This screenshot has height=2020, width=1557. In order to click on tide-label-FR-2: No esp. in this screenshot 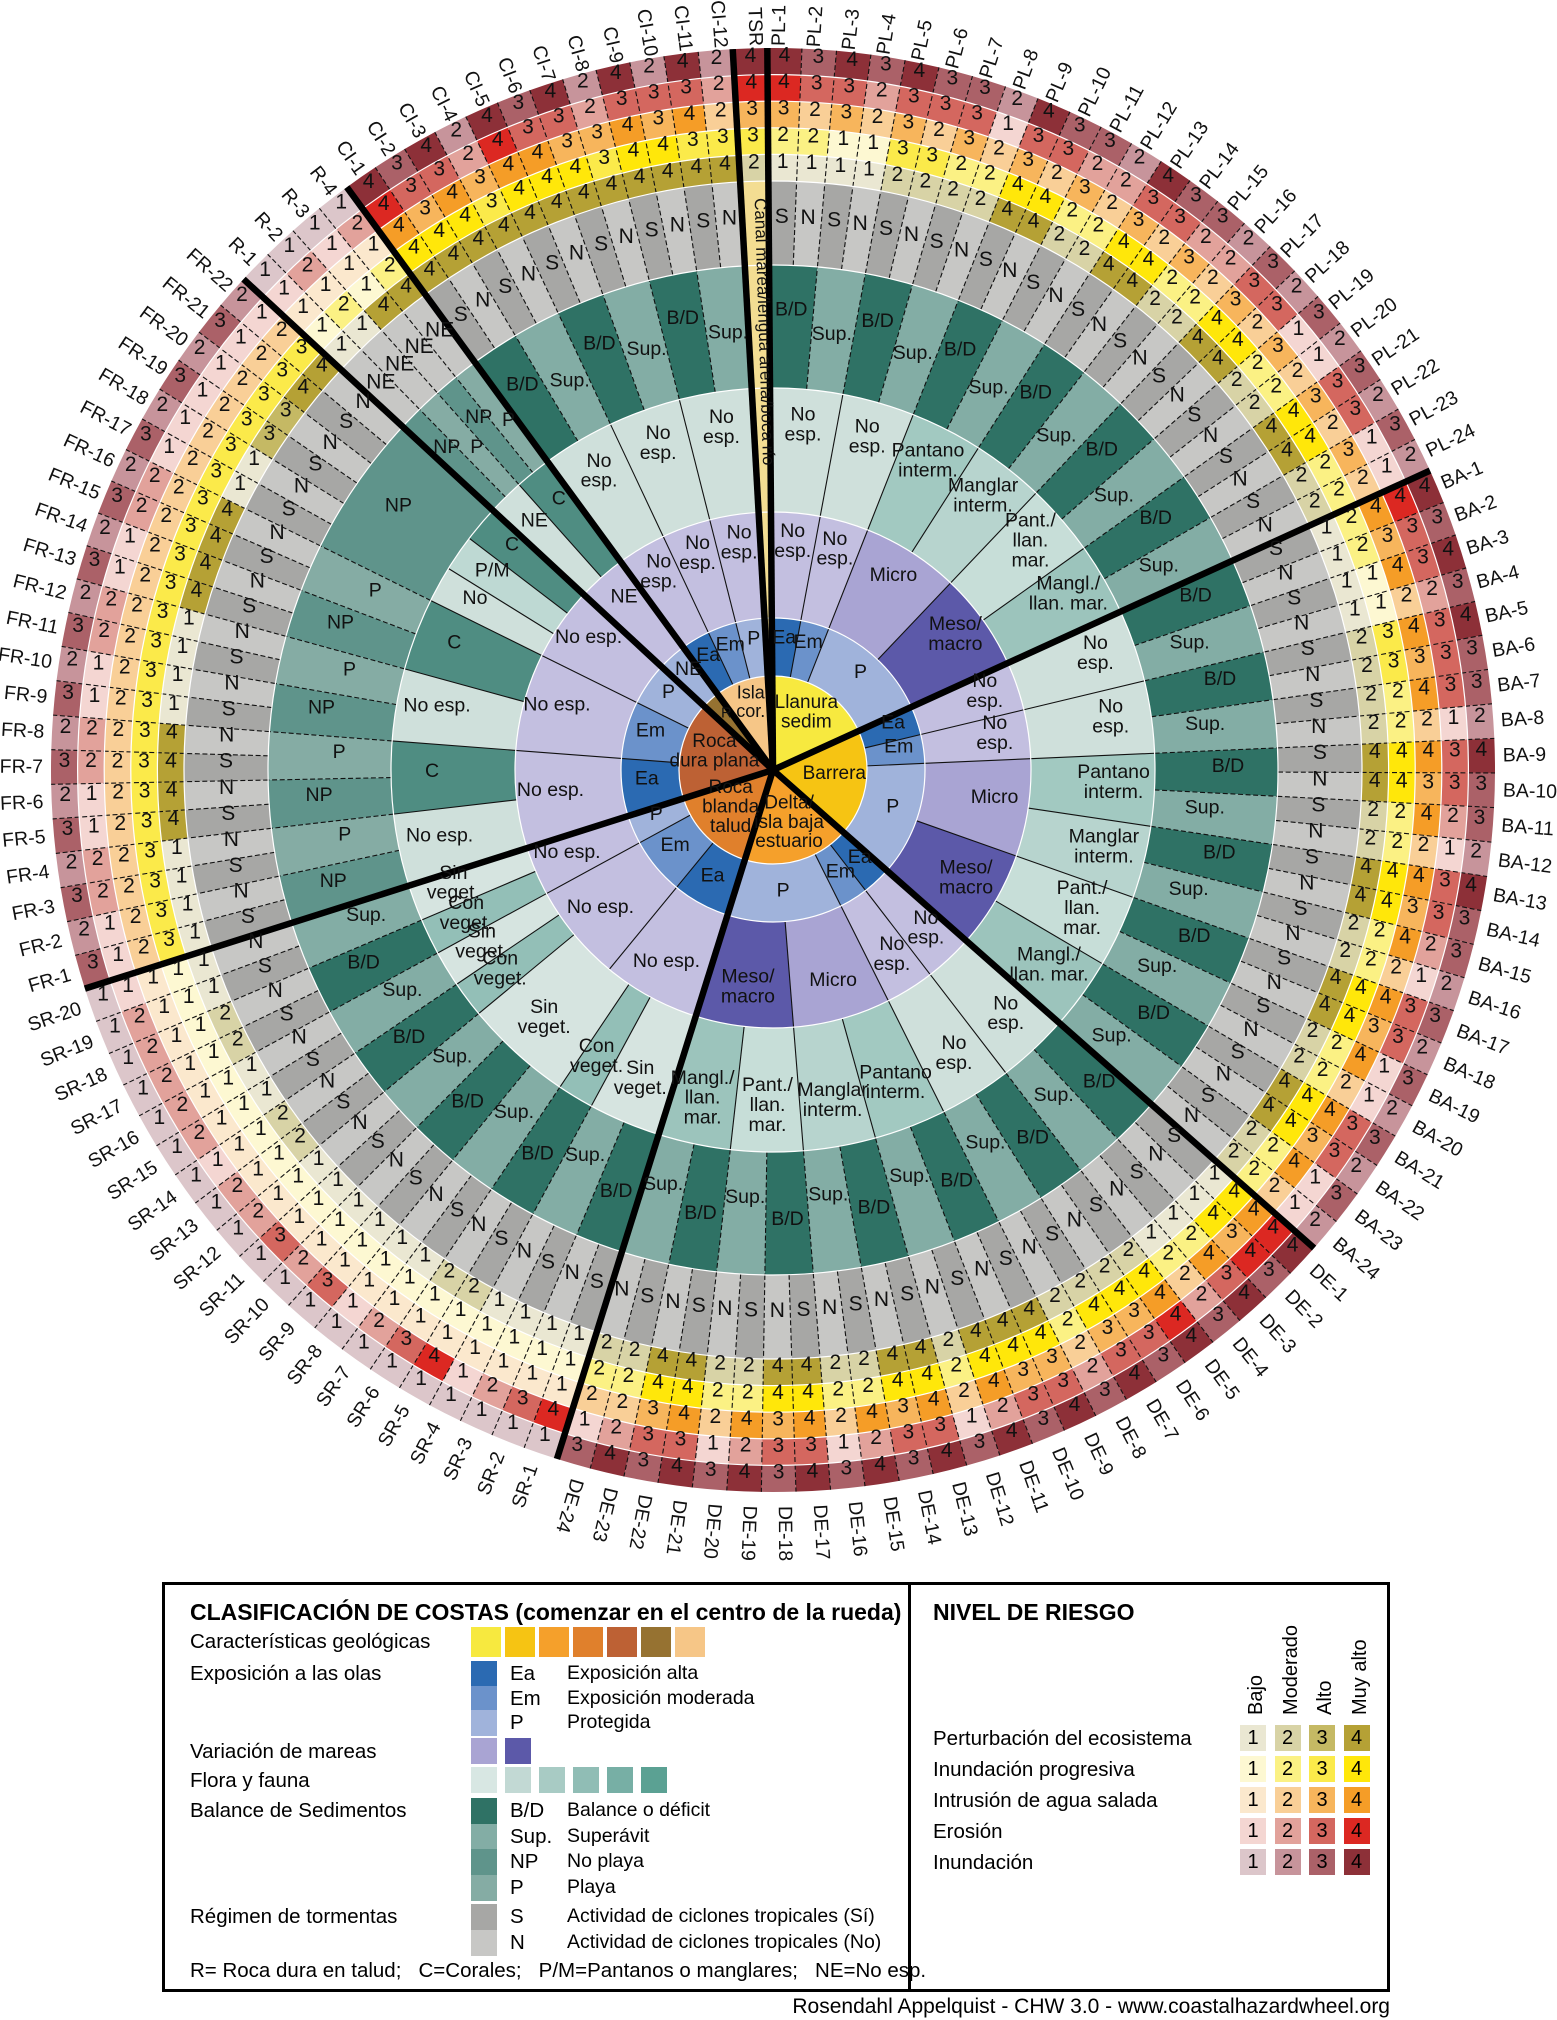, I will do `click(588, 637)`.